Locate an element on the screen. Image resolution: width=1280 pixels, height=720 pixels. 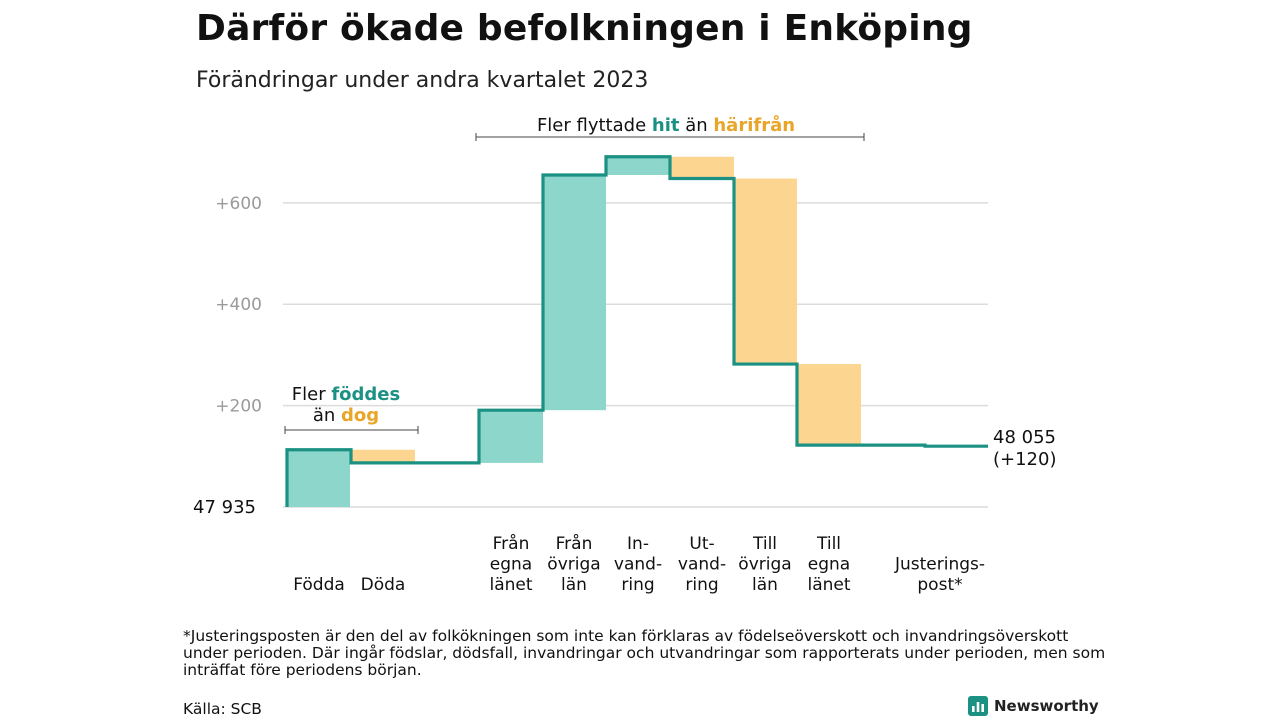
x-category-label: Födda is located at coordinates (319, 585).